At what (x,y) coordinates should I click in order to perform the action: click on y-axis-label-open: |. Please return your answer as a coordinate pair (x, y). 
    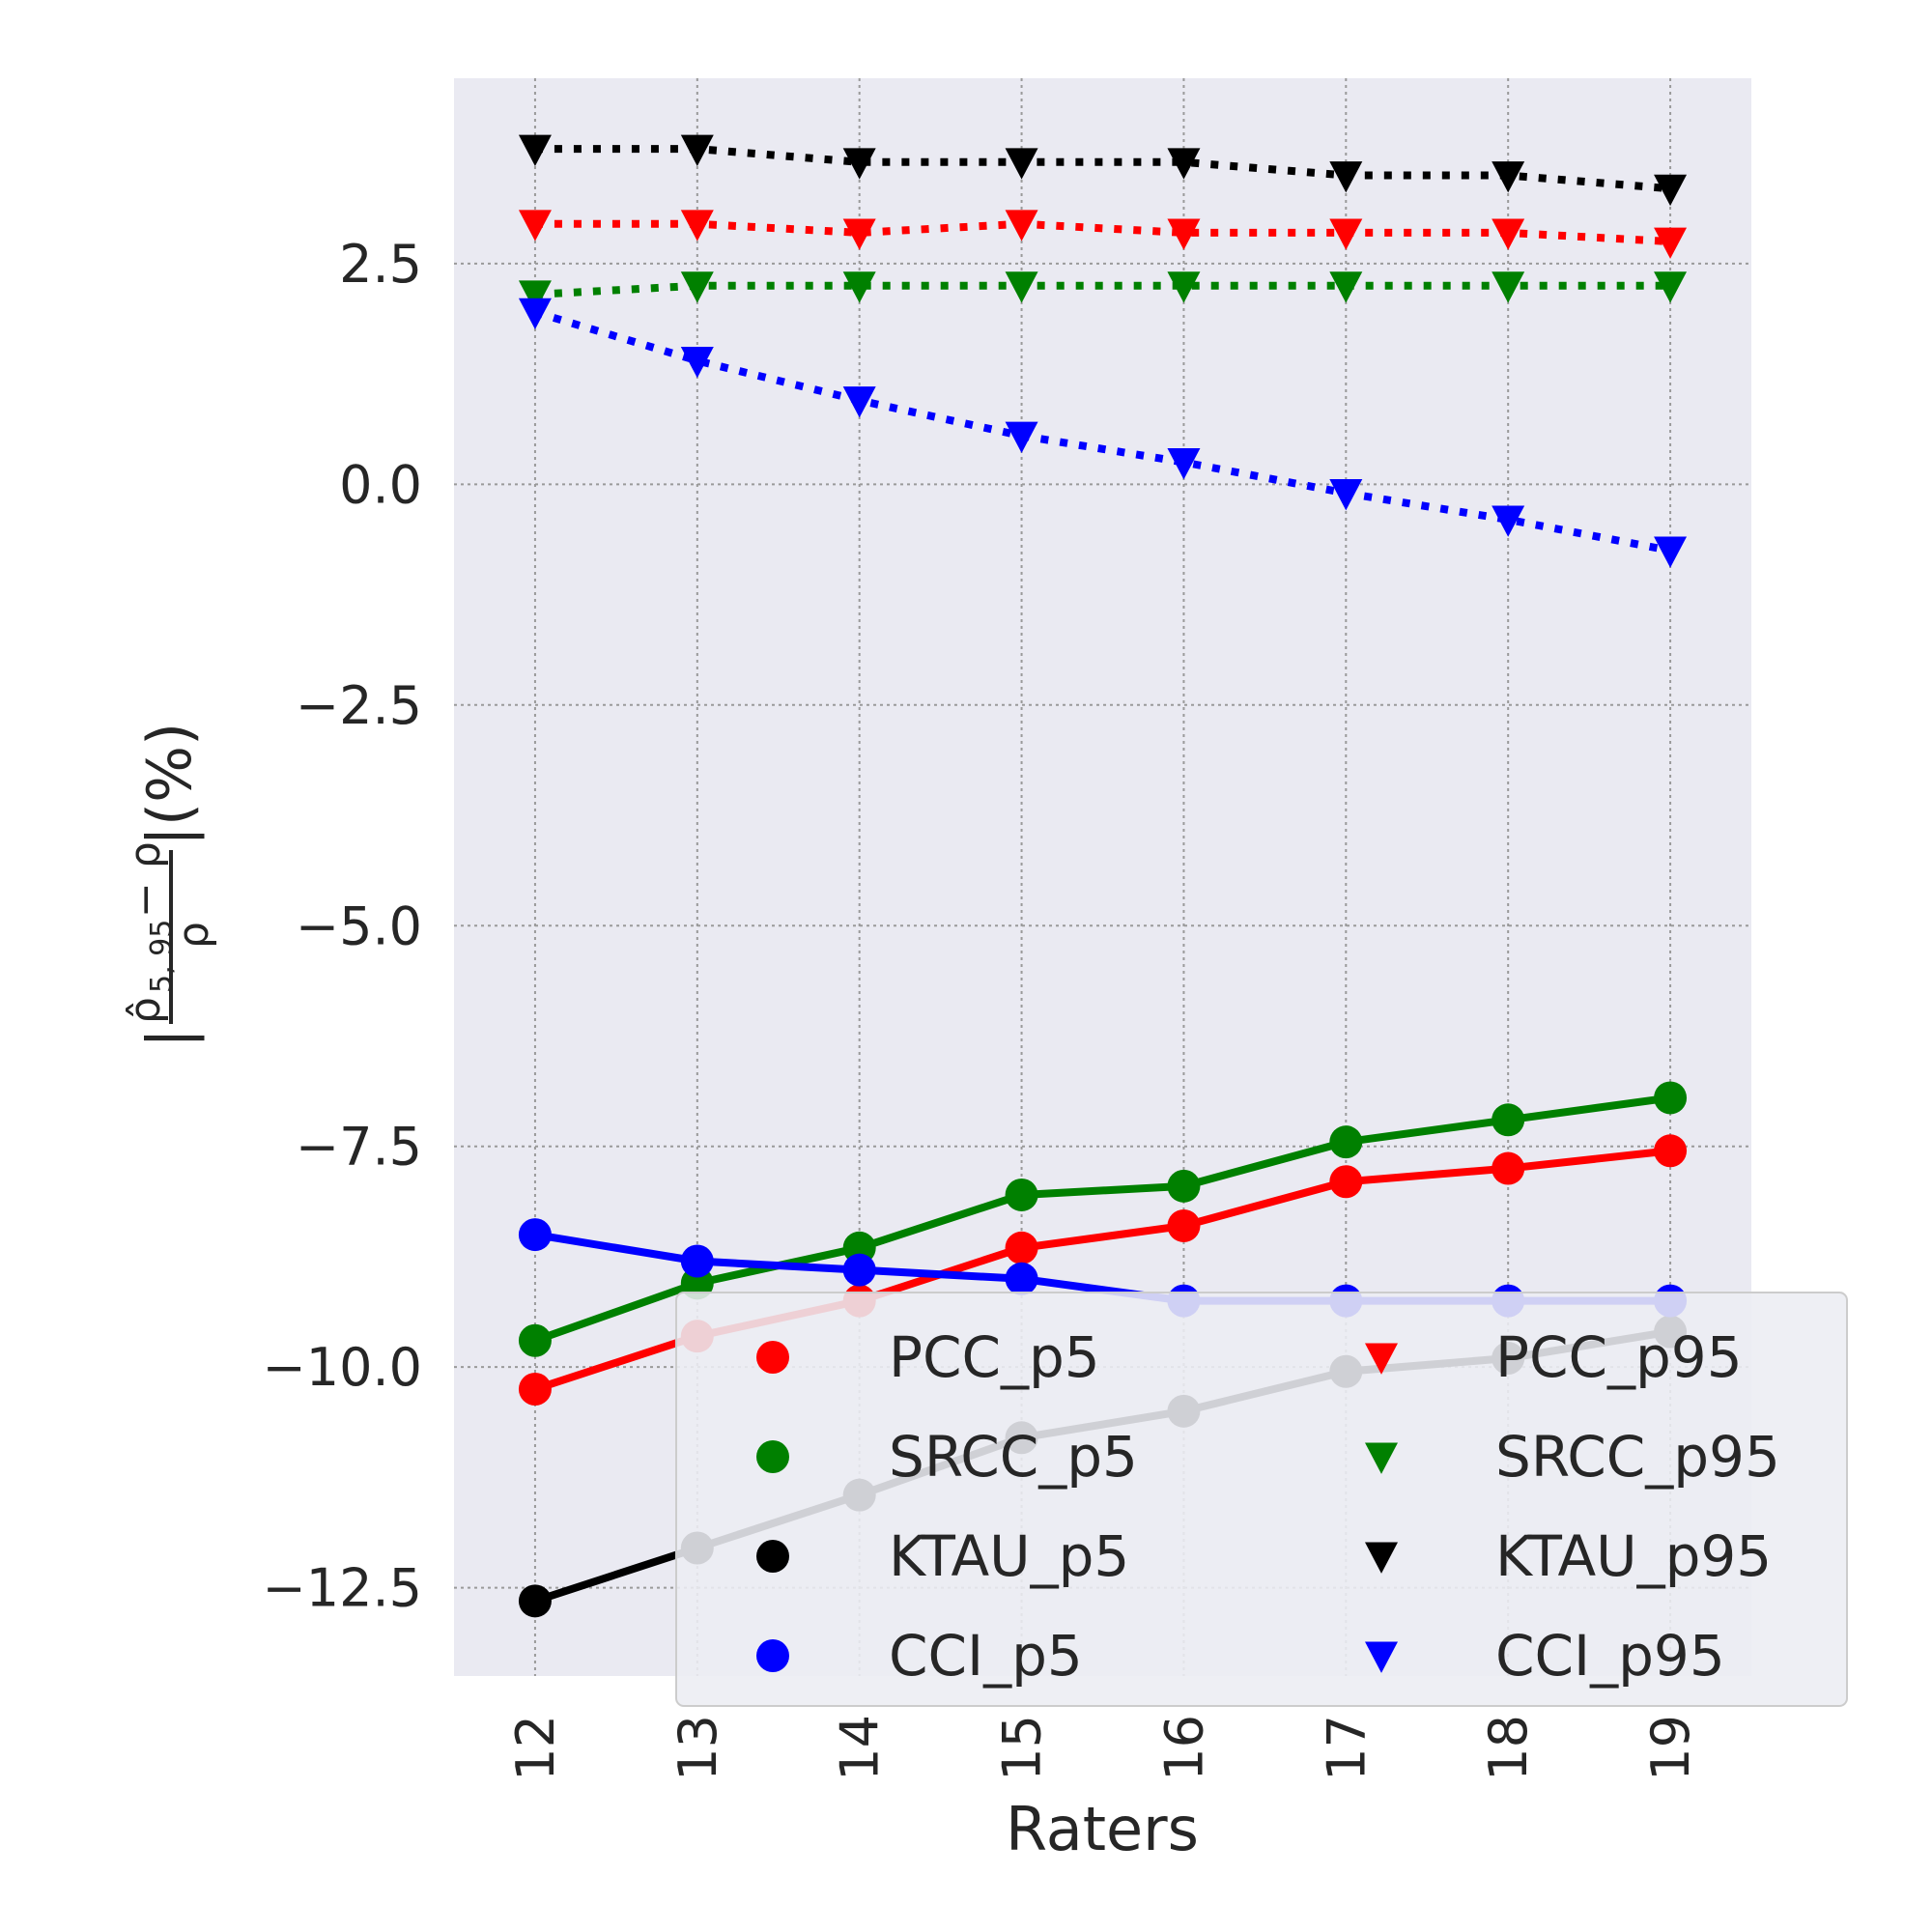
    Looking at the image, I should click on (170, 1038).